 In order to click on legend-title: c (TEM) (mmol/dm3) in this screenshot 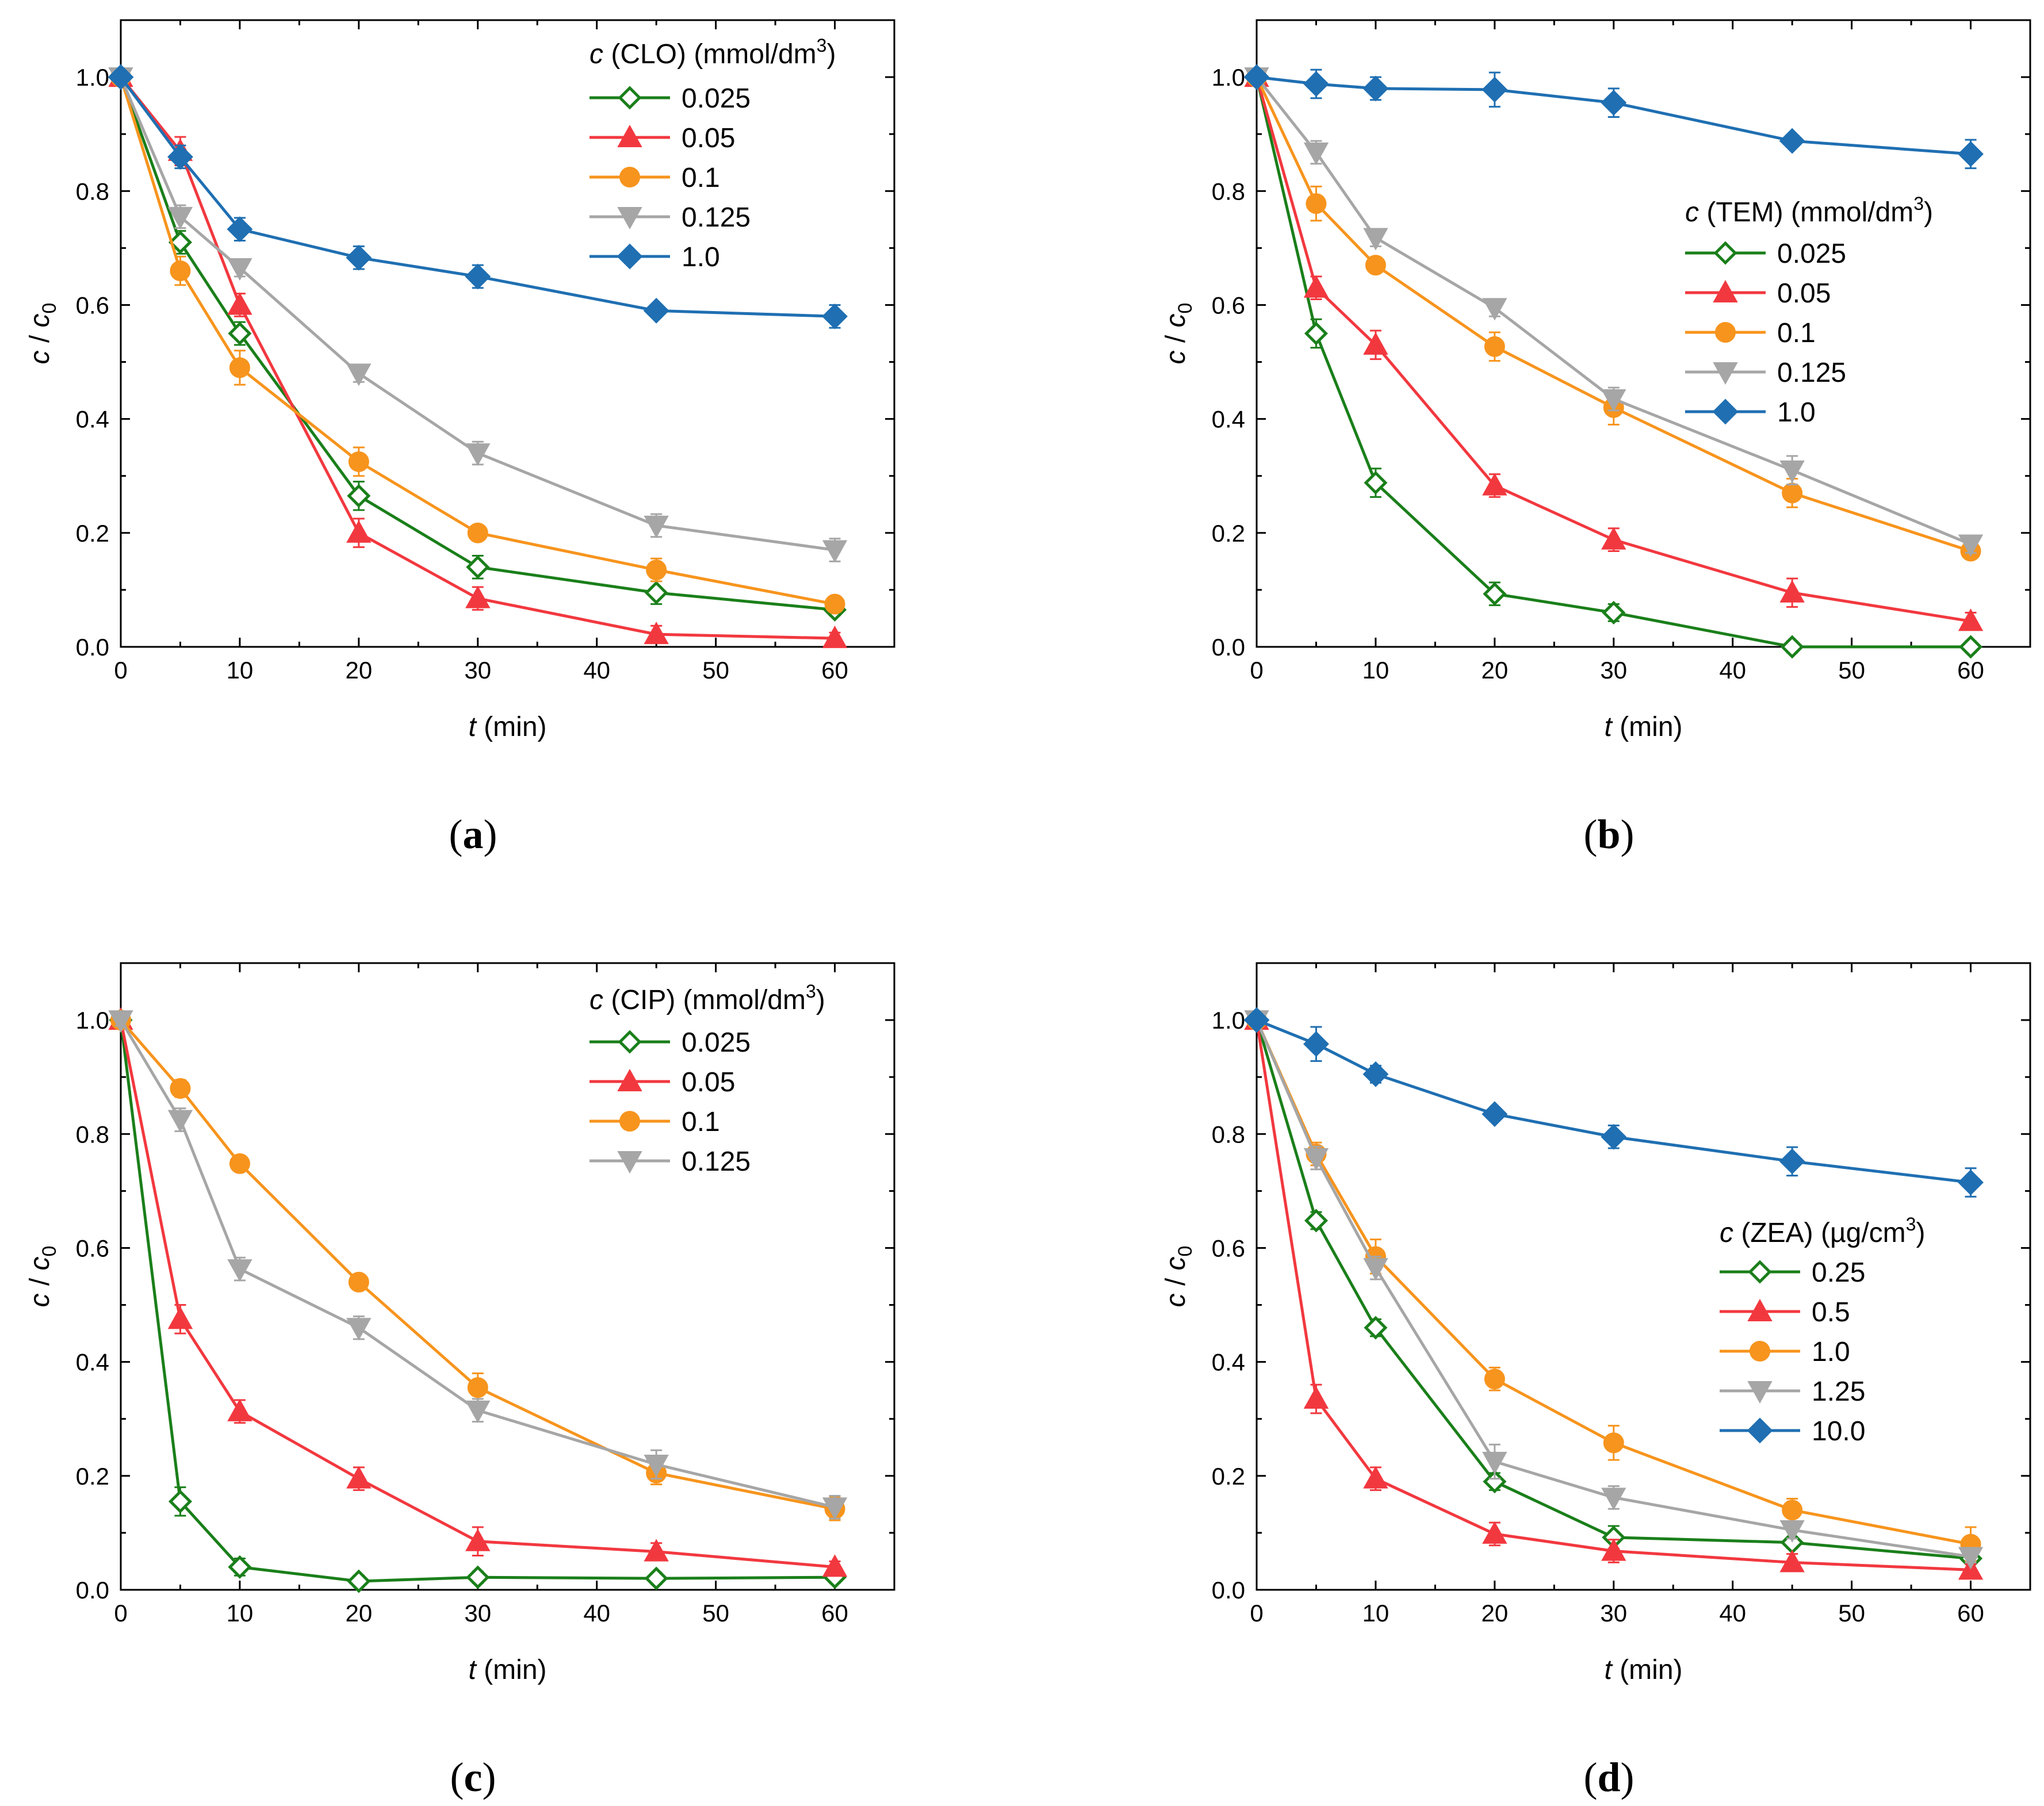, I will do `click(1809, 210)`.